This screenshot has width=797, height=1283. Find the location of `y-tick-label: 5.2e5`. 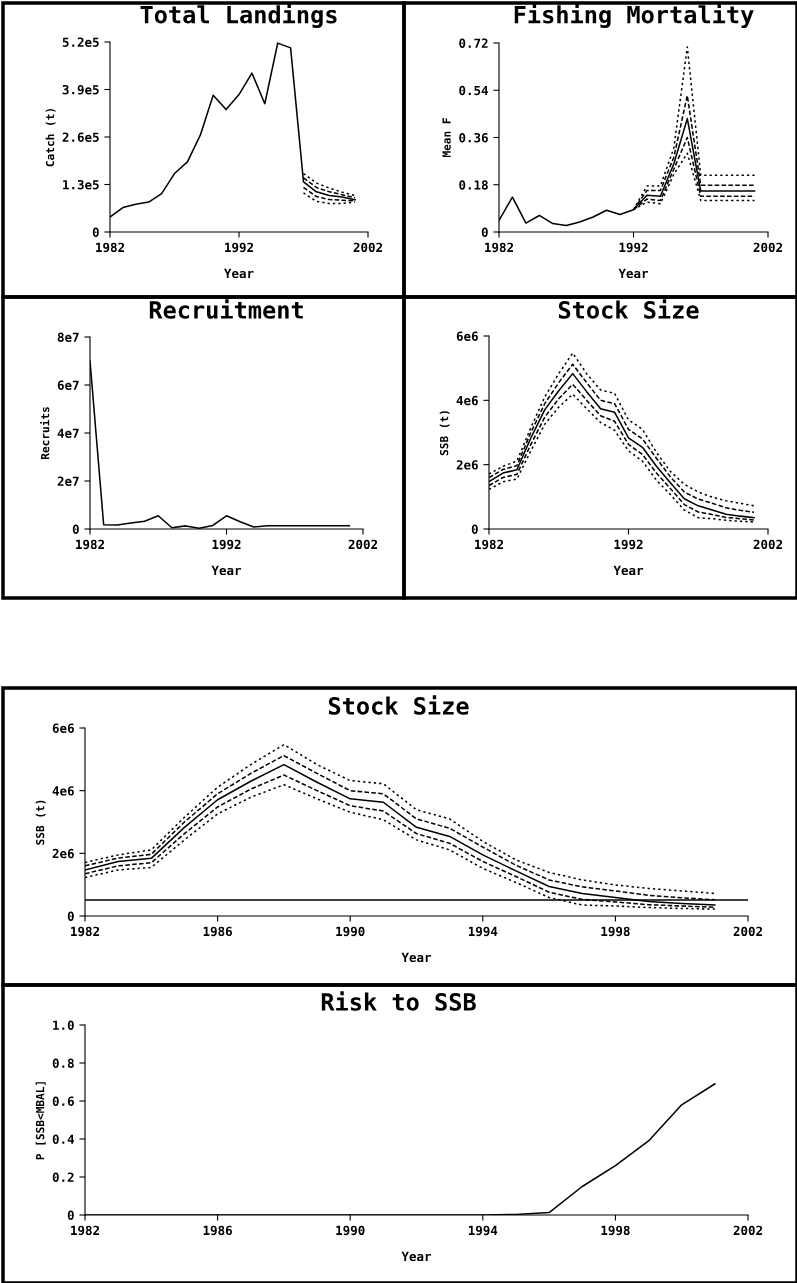

y-tick-label: 5.2e5 is located at coordinates (80, 42).